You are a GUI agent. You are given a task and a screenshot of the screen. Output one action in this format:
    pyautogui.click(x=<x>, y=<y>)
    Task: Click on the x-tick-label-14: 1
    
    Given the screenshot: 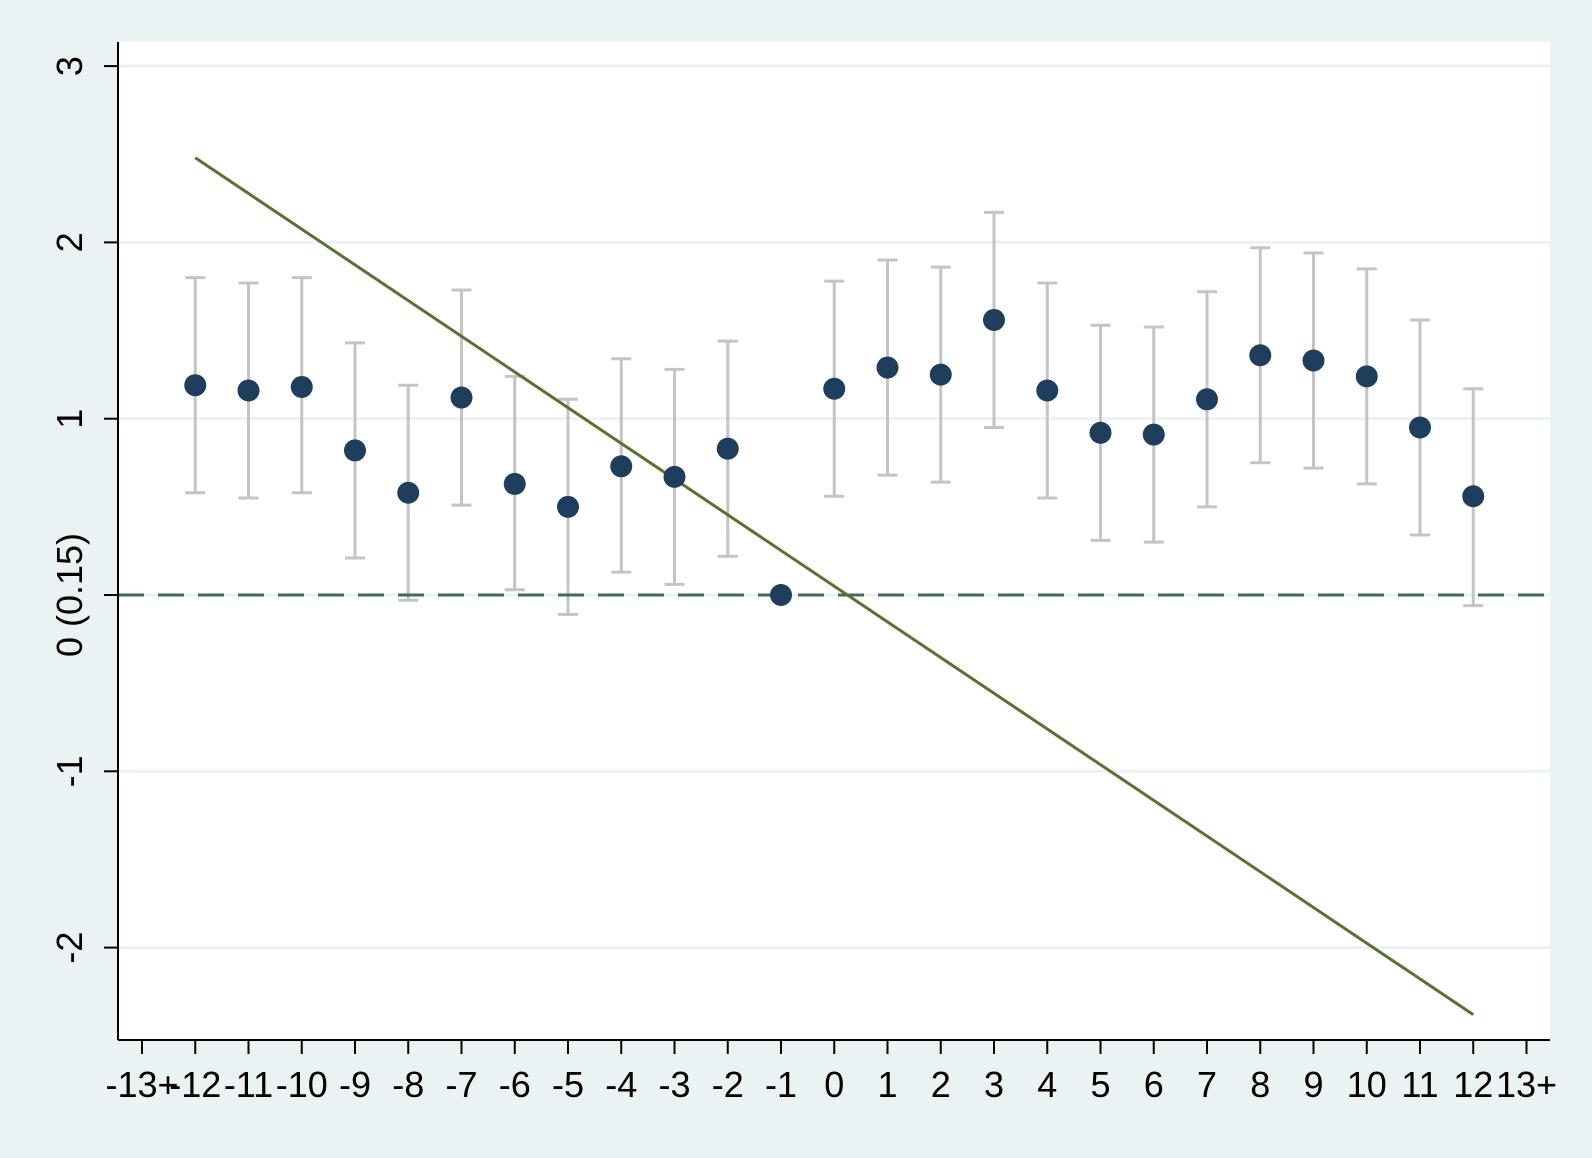 What is the action you would take?
    pyautogui.click(x=887, y=1084)
    